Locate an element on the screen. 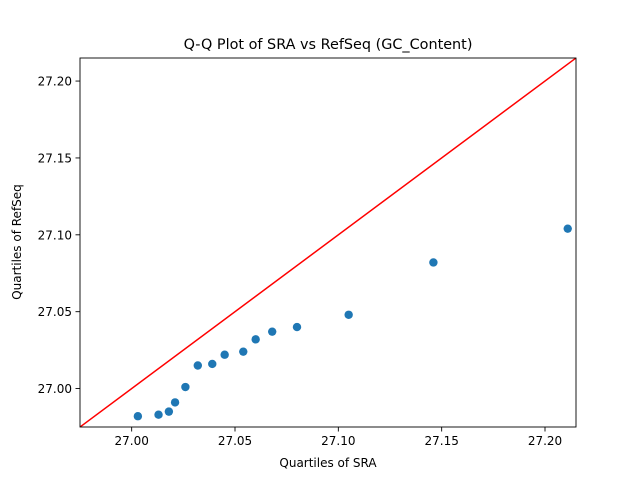 This screenshot has height=484, width=640. y-tick-label: 27.20 is located at coordinates (55, 82).